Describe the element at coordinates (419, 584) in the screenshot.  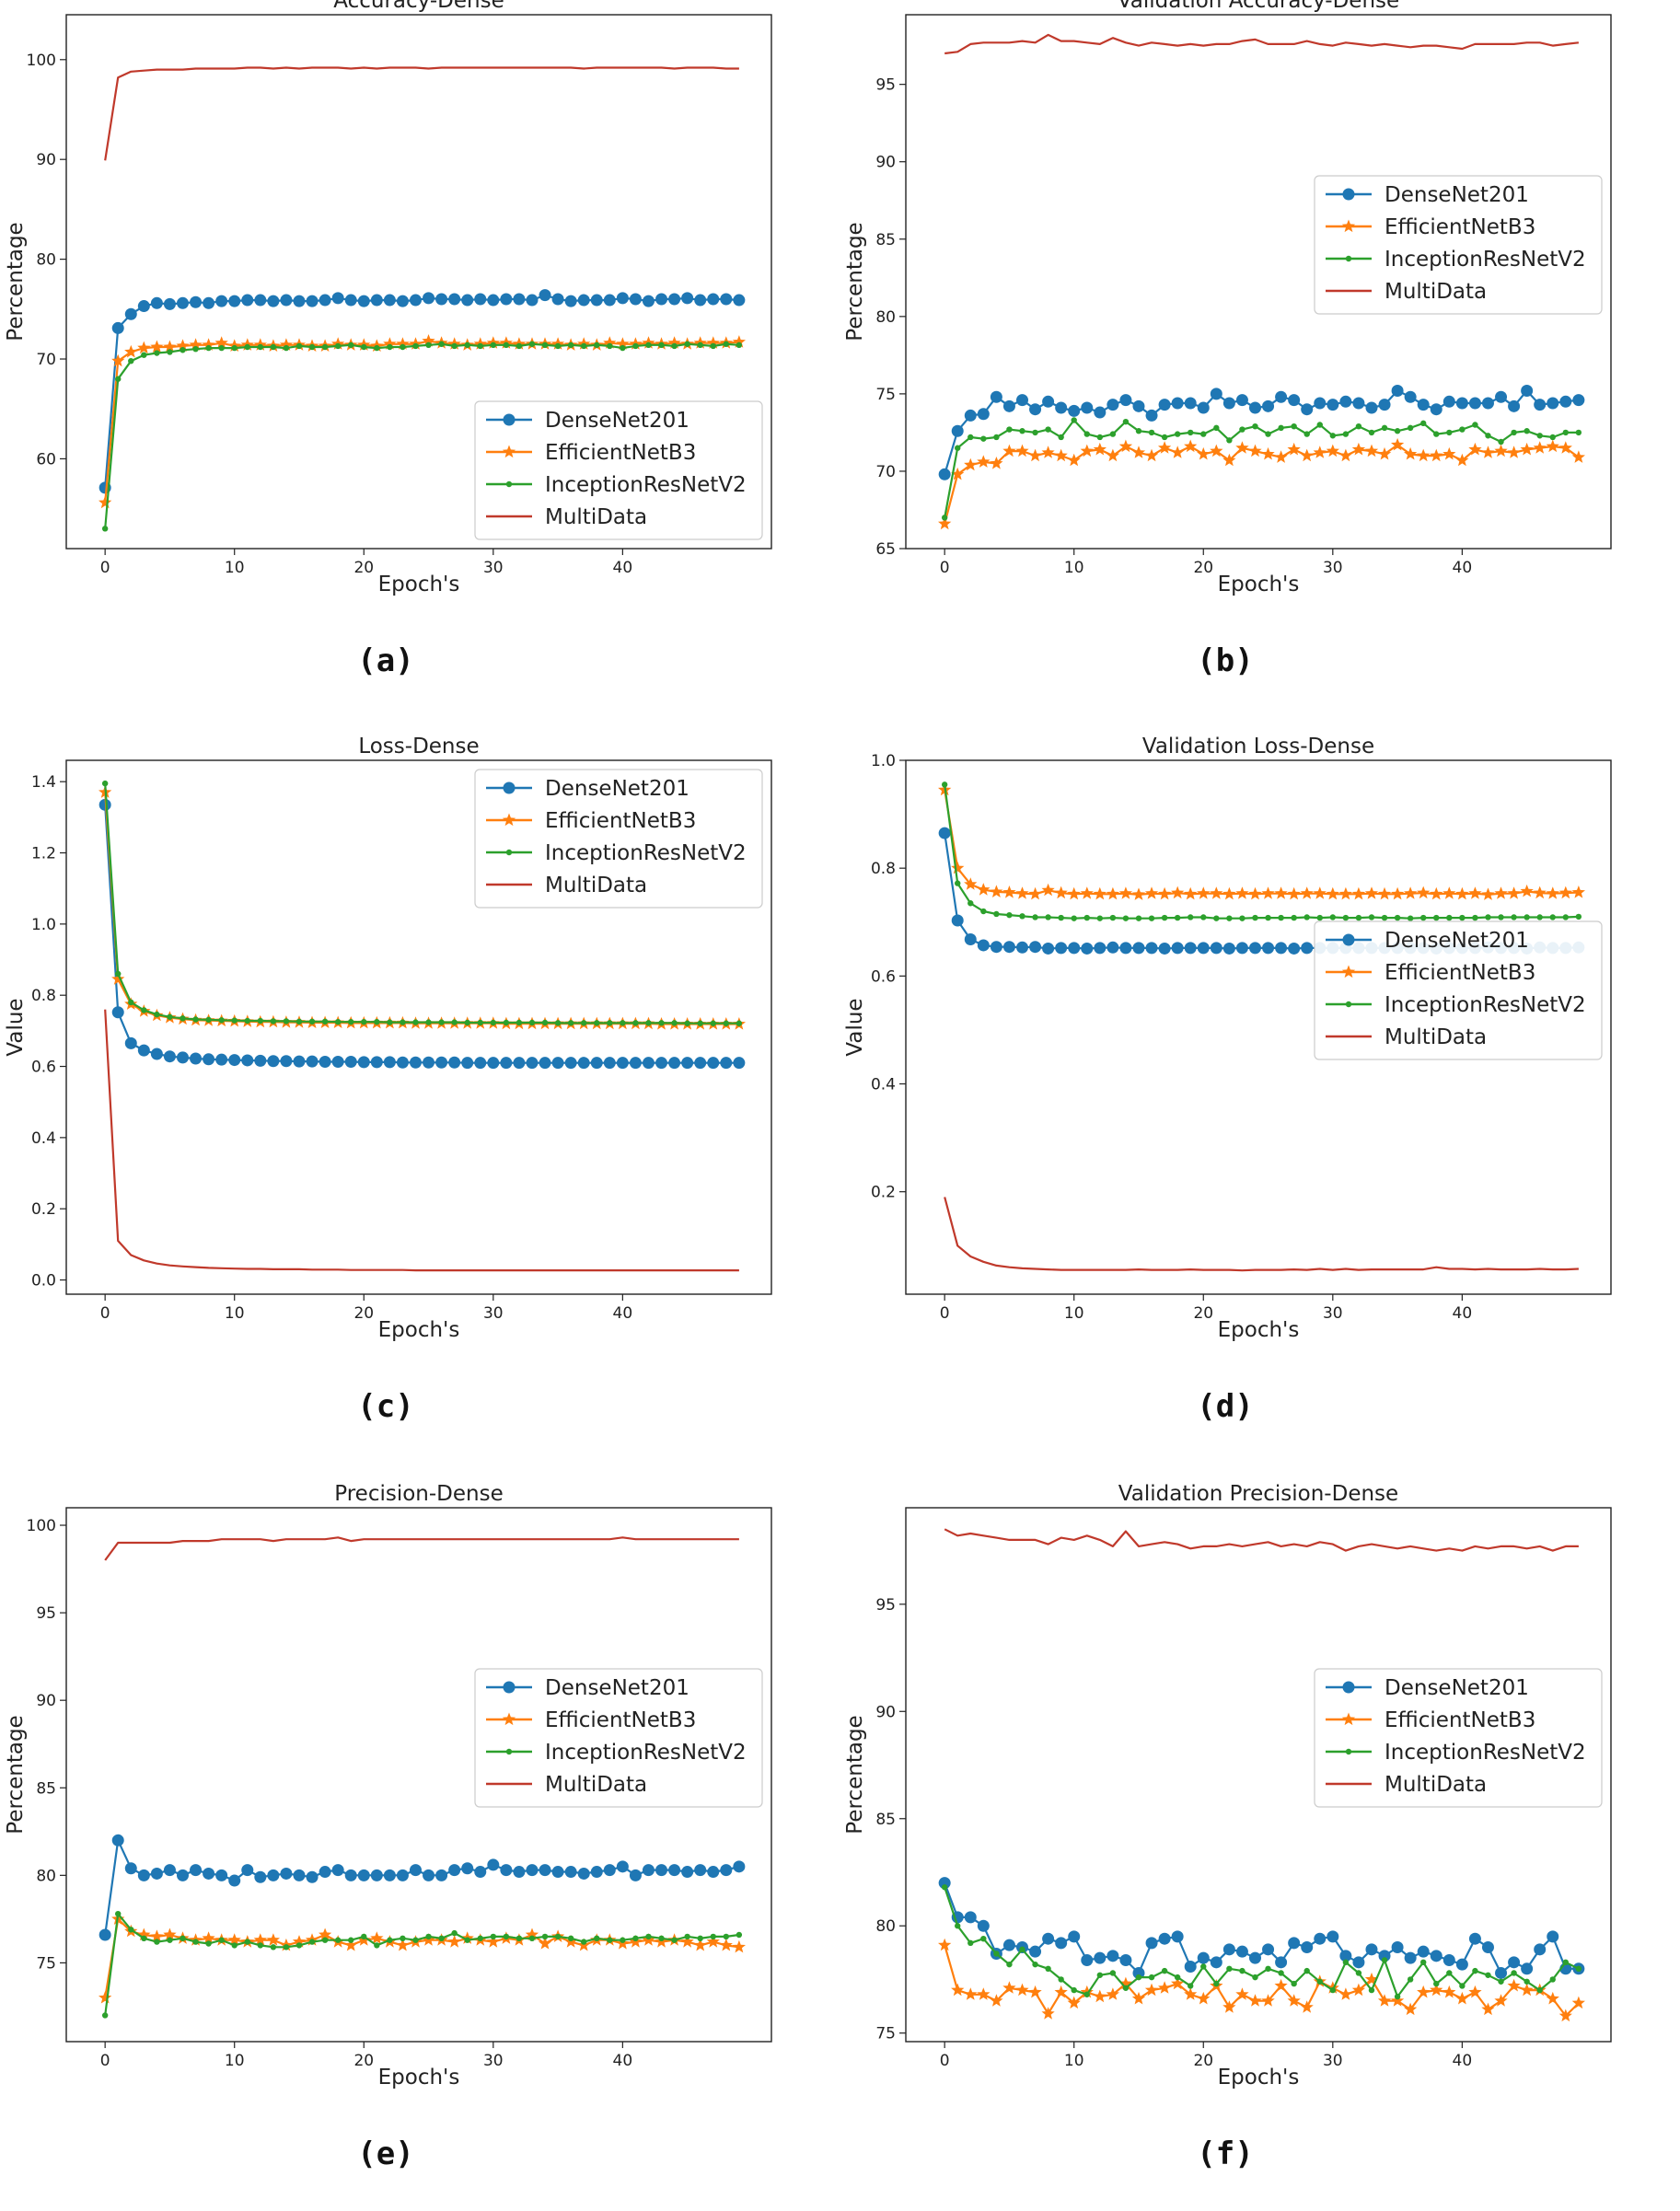
I see `x-axis-label: Epoch's` at that location.